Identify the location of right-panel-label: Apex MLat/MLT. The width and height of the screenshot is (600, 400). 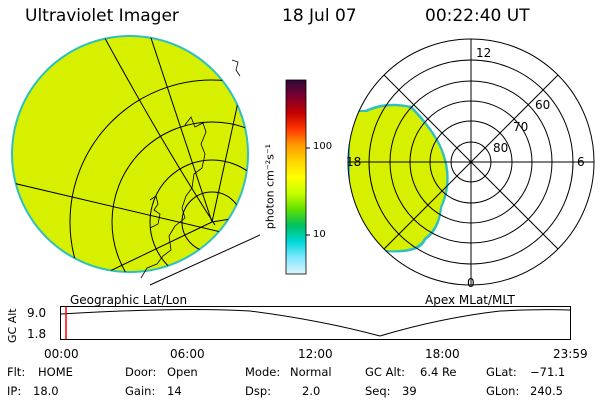
(470, 300).